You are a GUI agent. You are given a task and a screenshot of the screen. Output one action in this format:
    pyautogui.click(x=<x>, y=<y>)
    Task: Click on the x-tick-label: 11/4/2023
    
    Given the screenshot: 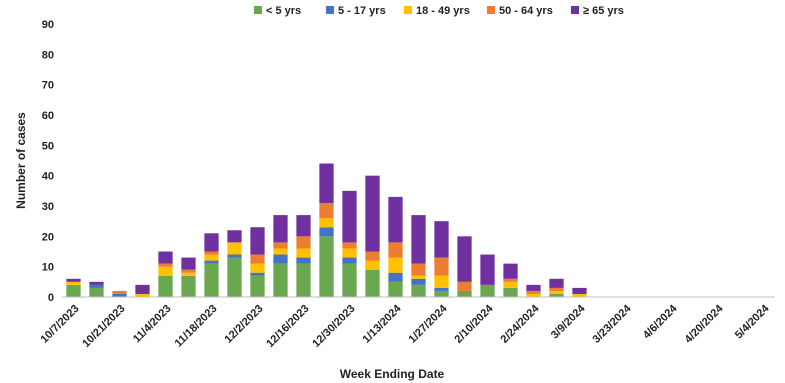 What is the action you would take?
    pyautogui.click(x=152, y=324)
    